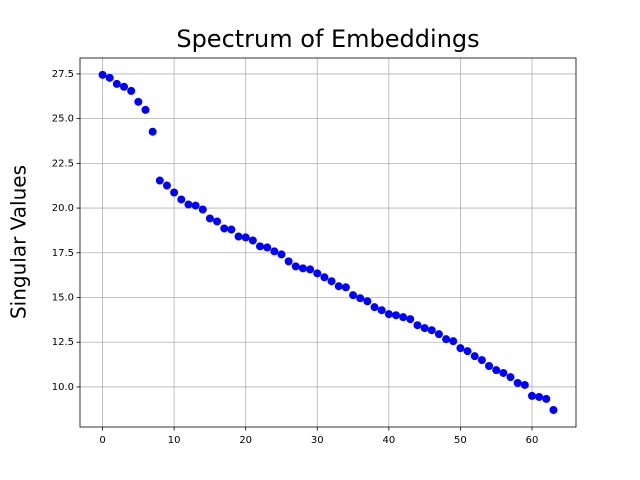 This screenshot has width=640, height=480. I want to click on y-tick-label: 27.5, so click(63, 74).